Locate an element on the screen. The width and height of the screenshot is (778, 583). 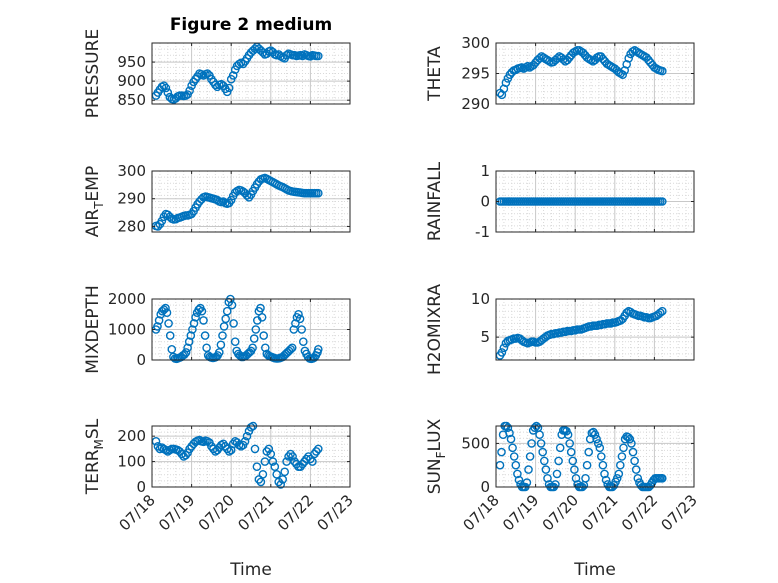
y-tick-label: -1 is located at coordinates (482, 232).